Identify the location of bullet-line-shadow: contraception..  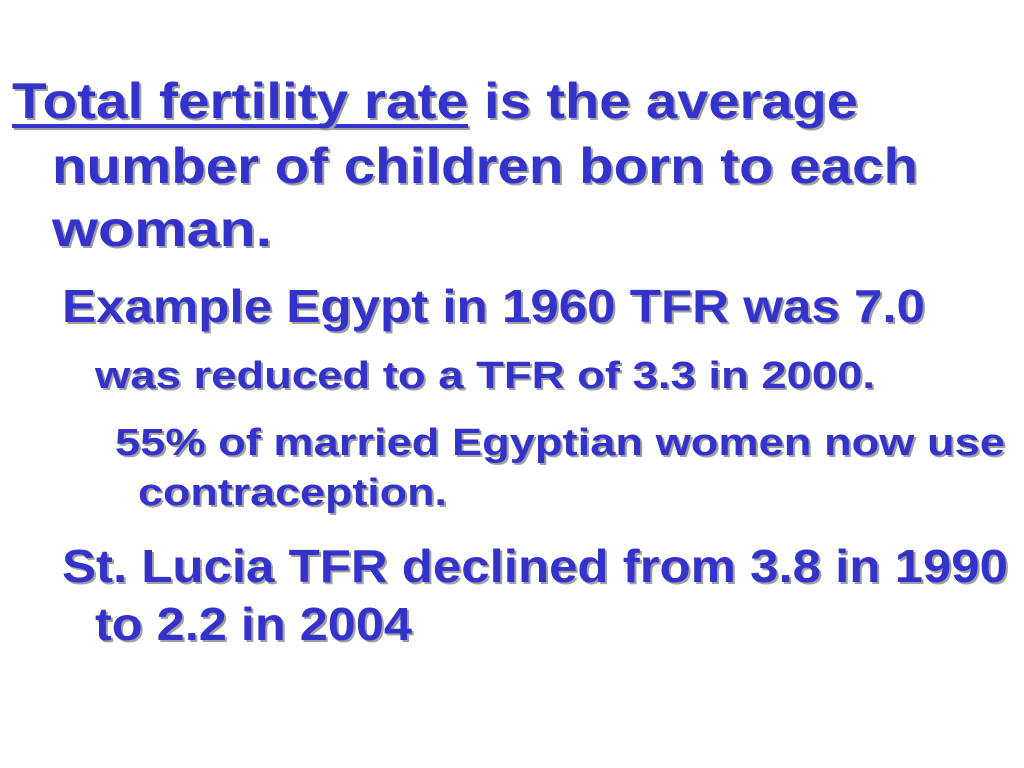
(294, 495).